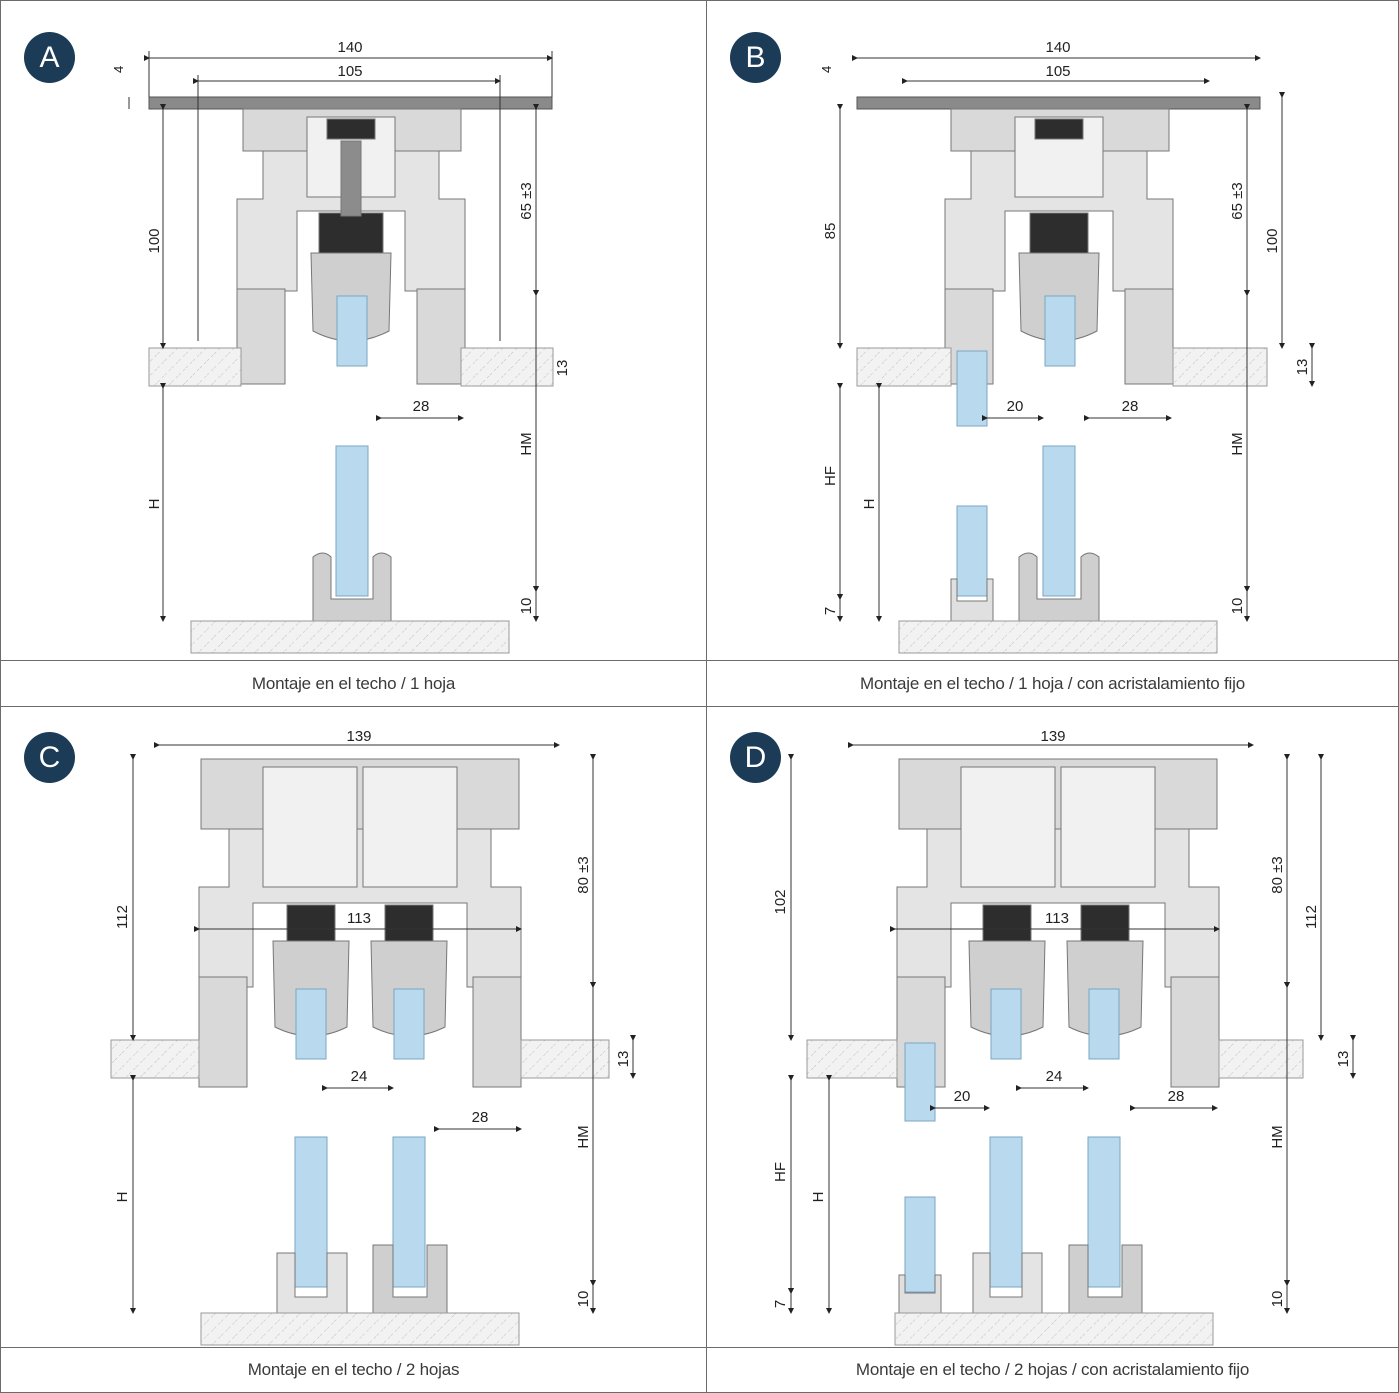 Image resolution: width=1399 pixels, height=1393 pixels. Describe the element at coordinates (122, 917) in the screenshot. I see `dim-left-height: 112` at that location.